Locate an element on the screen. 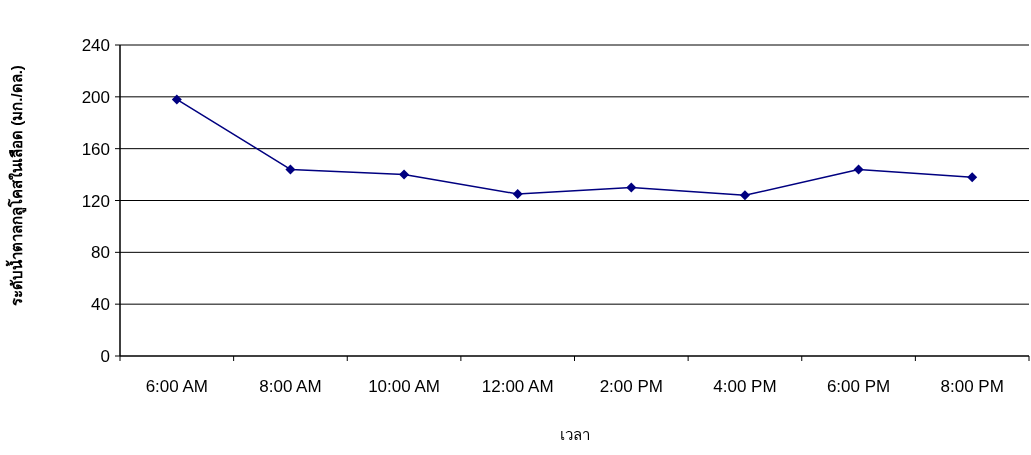 The height and width of the screenshot is (455, 1031). x-axis-title: เวลา is located at coordinates (574, 434).